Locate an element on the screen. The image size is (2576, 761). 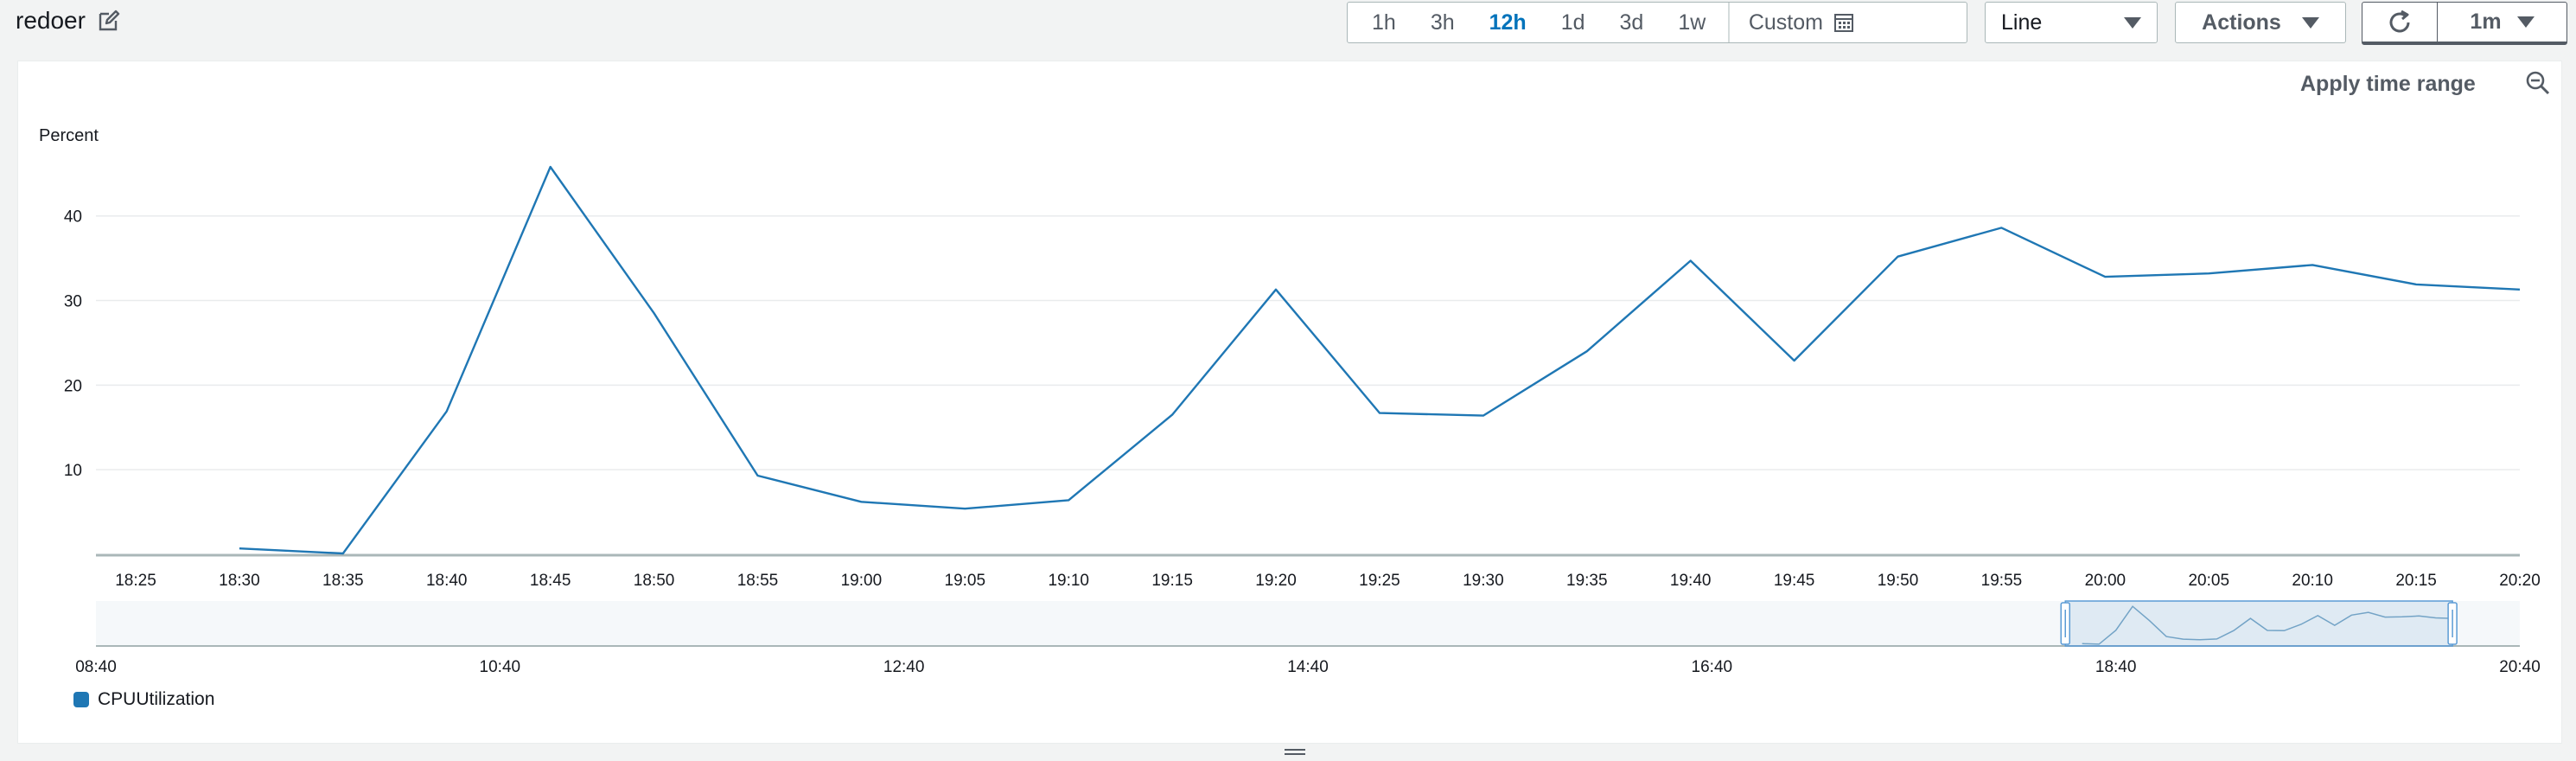
y-tick-label: 10 is located at coordinates (73, 471).